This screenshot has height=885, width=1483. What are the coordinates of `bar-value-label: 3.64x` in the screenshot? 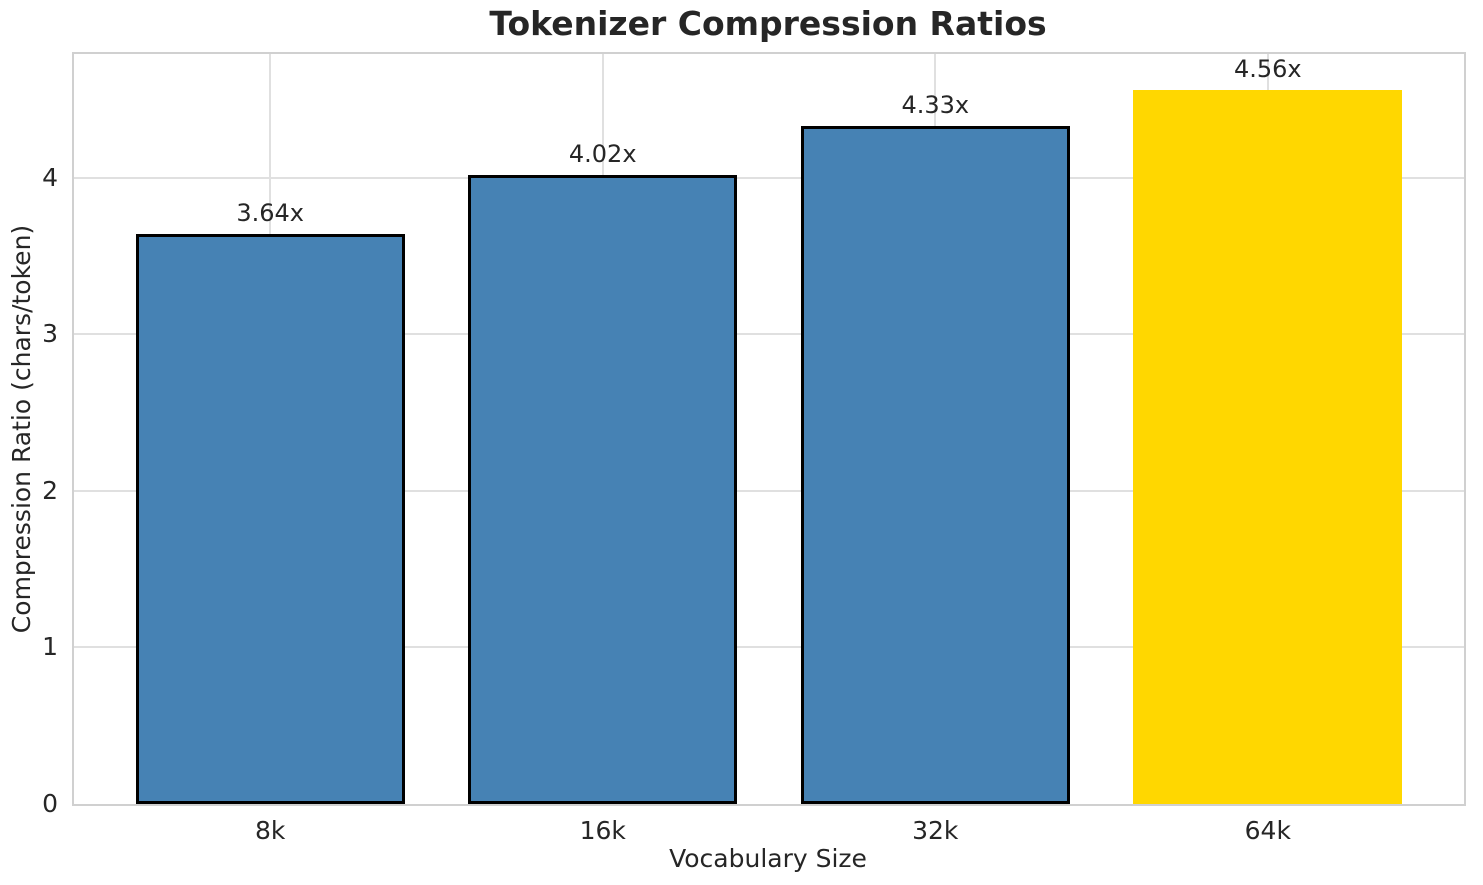 It's located at (270, 213).